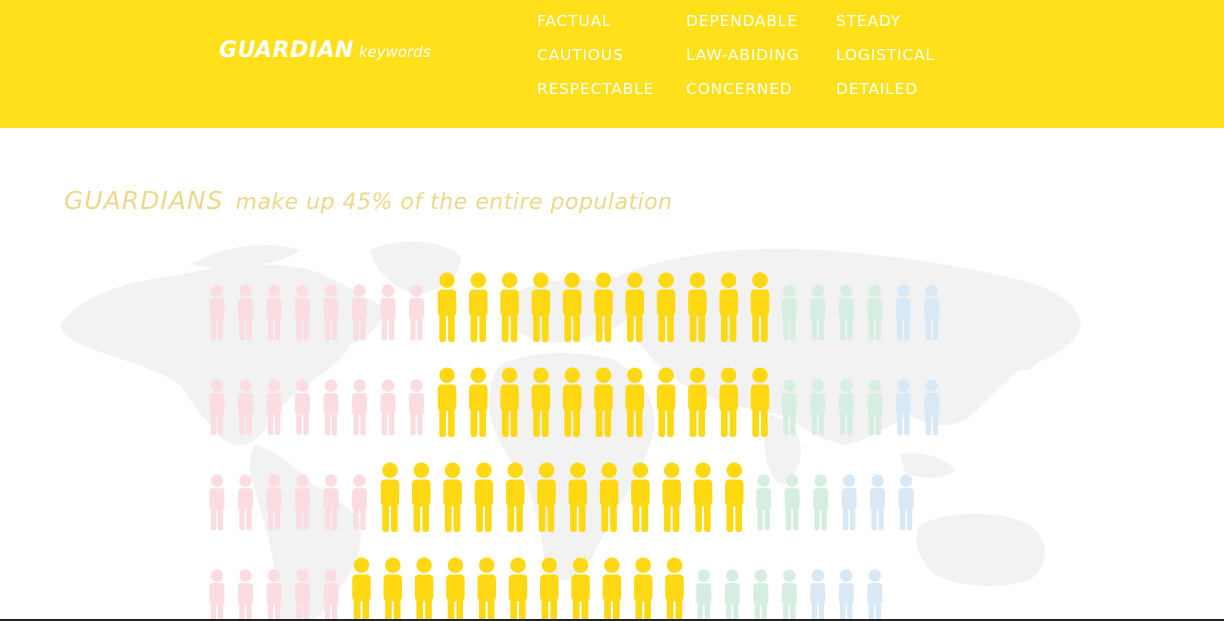 This screenshot has height=621, width=1224. Describe the element at coordinates (144, 200) in the screenshot. I see `headline-main: GUARDIANS` at that location.